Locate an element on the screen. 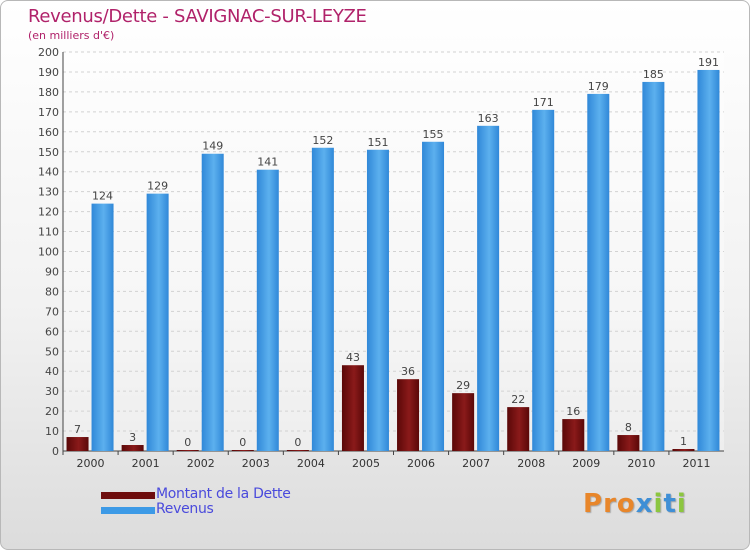  data-label-revenus: 151 is located at coordinates (377, 142).